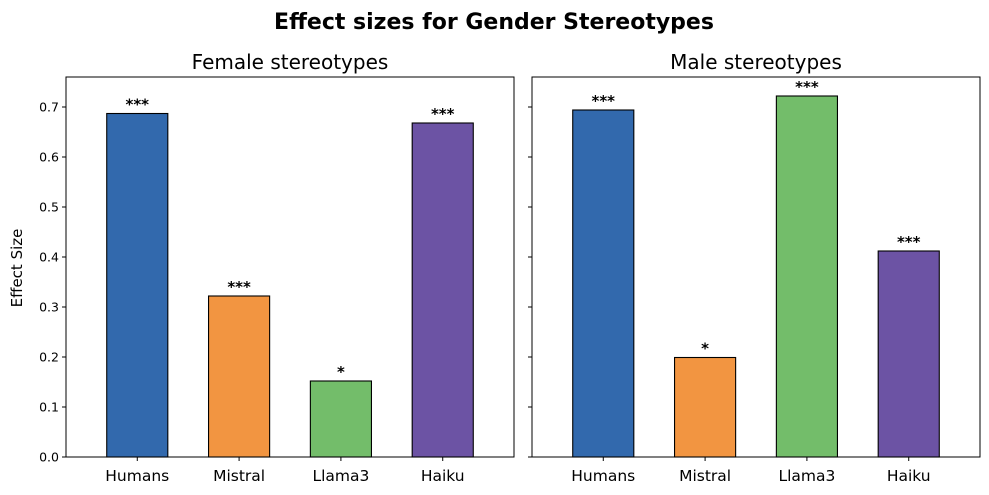 The width and height of the screenshot is (989, 495). Describe the element at coordinates (49, 257) in the screenshot. I see `y-tick-label: 0.4` at that location.